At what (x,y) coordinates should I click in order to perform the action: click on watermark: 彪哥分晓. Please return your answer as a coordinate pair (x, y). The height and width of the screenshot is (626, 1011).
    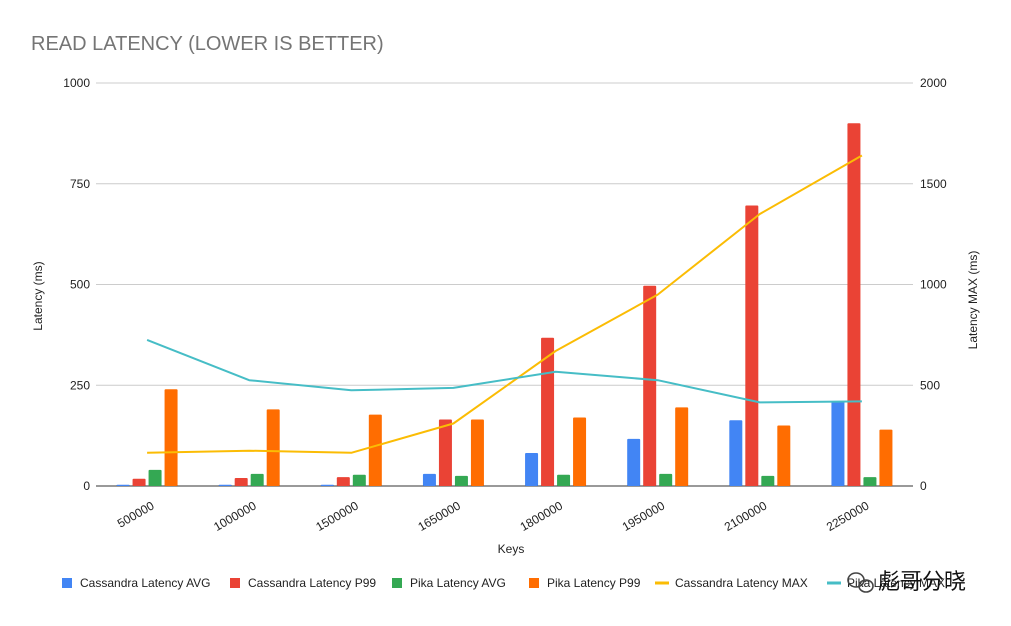
    Looking at the image, I should click on (906, 582).